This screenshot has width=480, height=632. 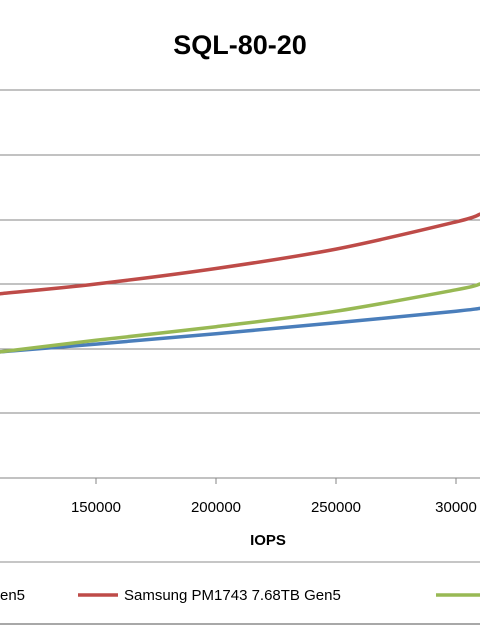 What do you see at coordinates (216, 507) in the screenshot?
I see `x-tick-label: 200000` at bounding box center [216, 507].